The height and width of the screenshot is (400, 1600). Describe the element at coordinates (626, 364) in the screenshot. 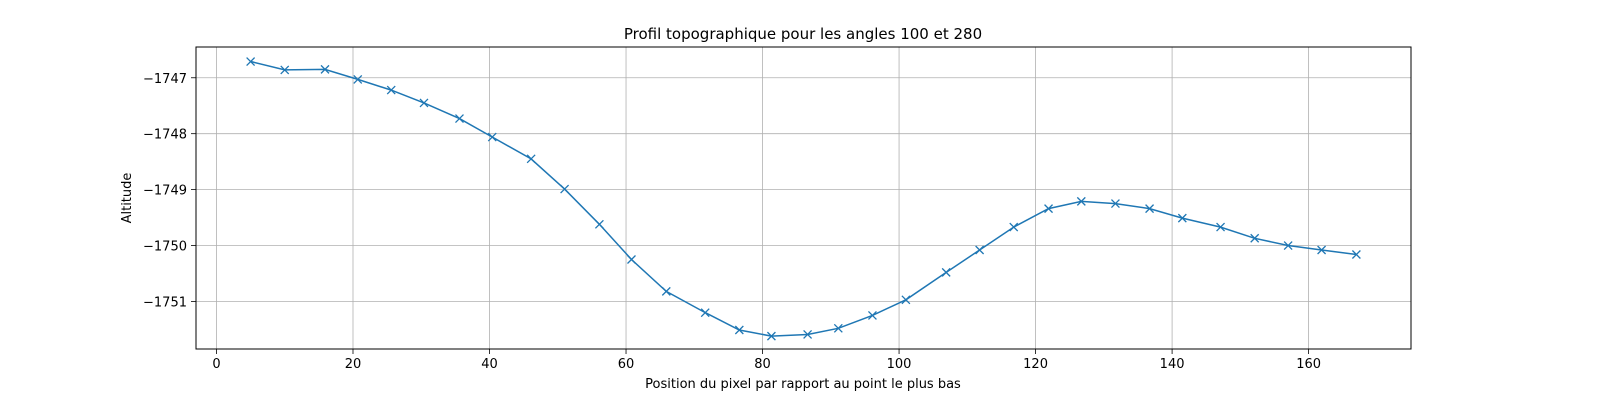

I see `x-tick-label: 60` at that location.